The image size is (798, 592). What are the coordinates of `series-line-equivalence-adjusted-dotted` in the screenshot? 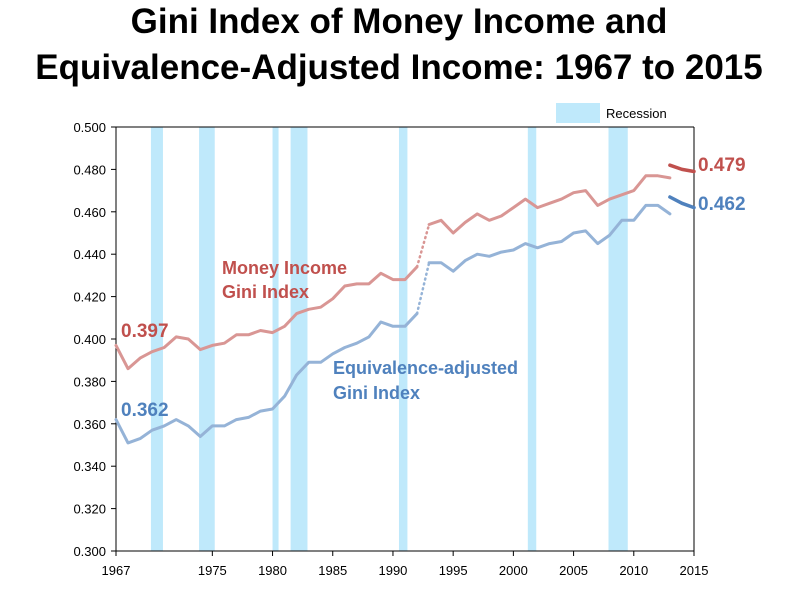 It's located at (423, 288).